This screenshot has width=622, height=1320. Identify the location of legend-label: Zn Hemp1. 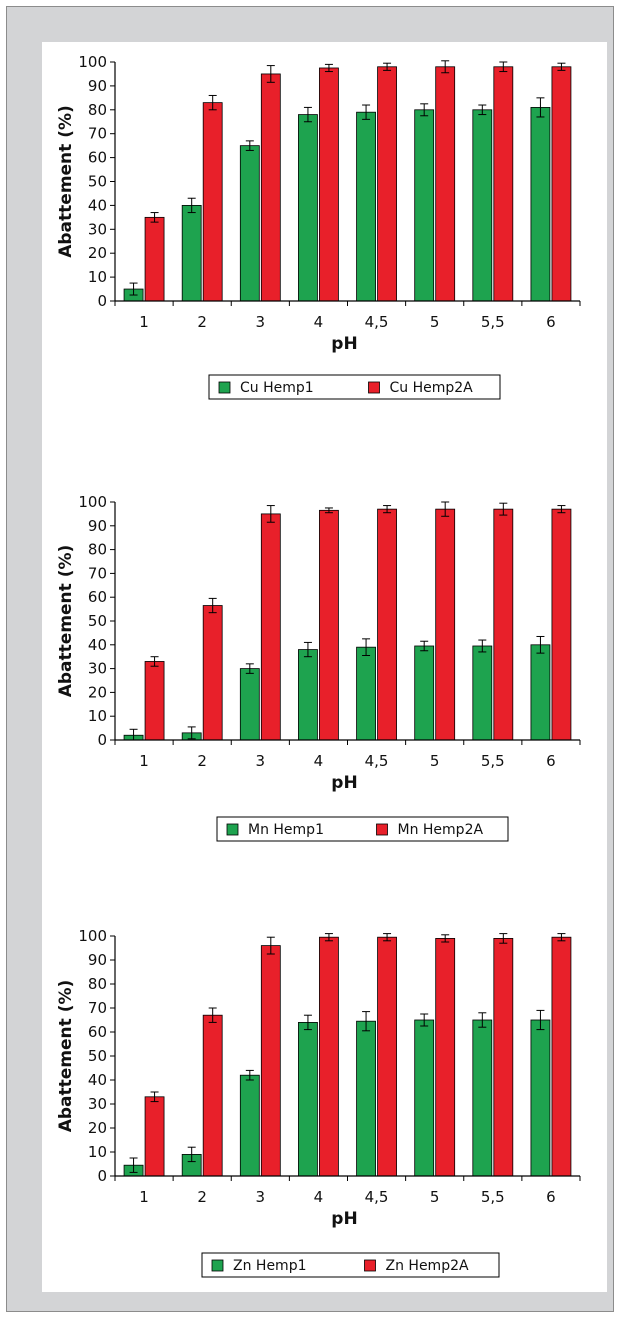
(270, 1266).